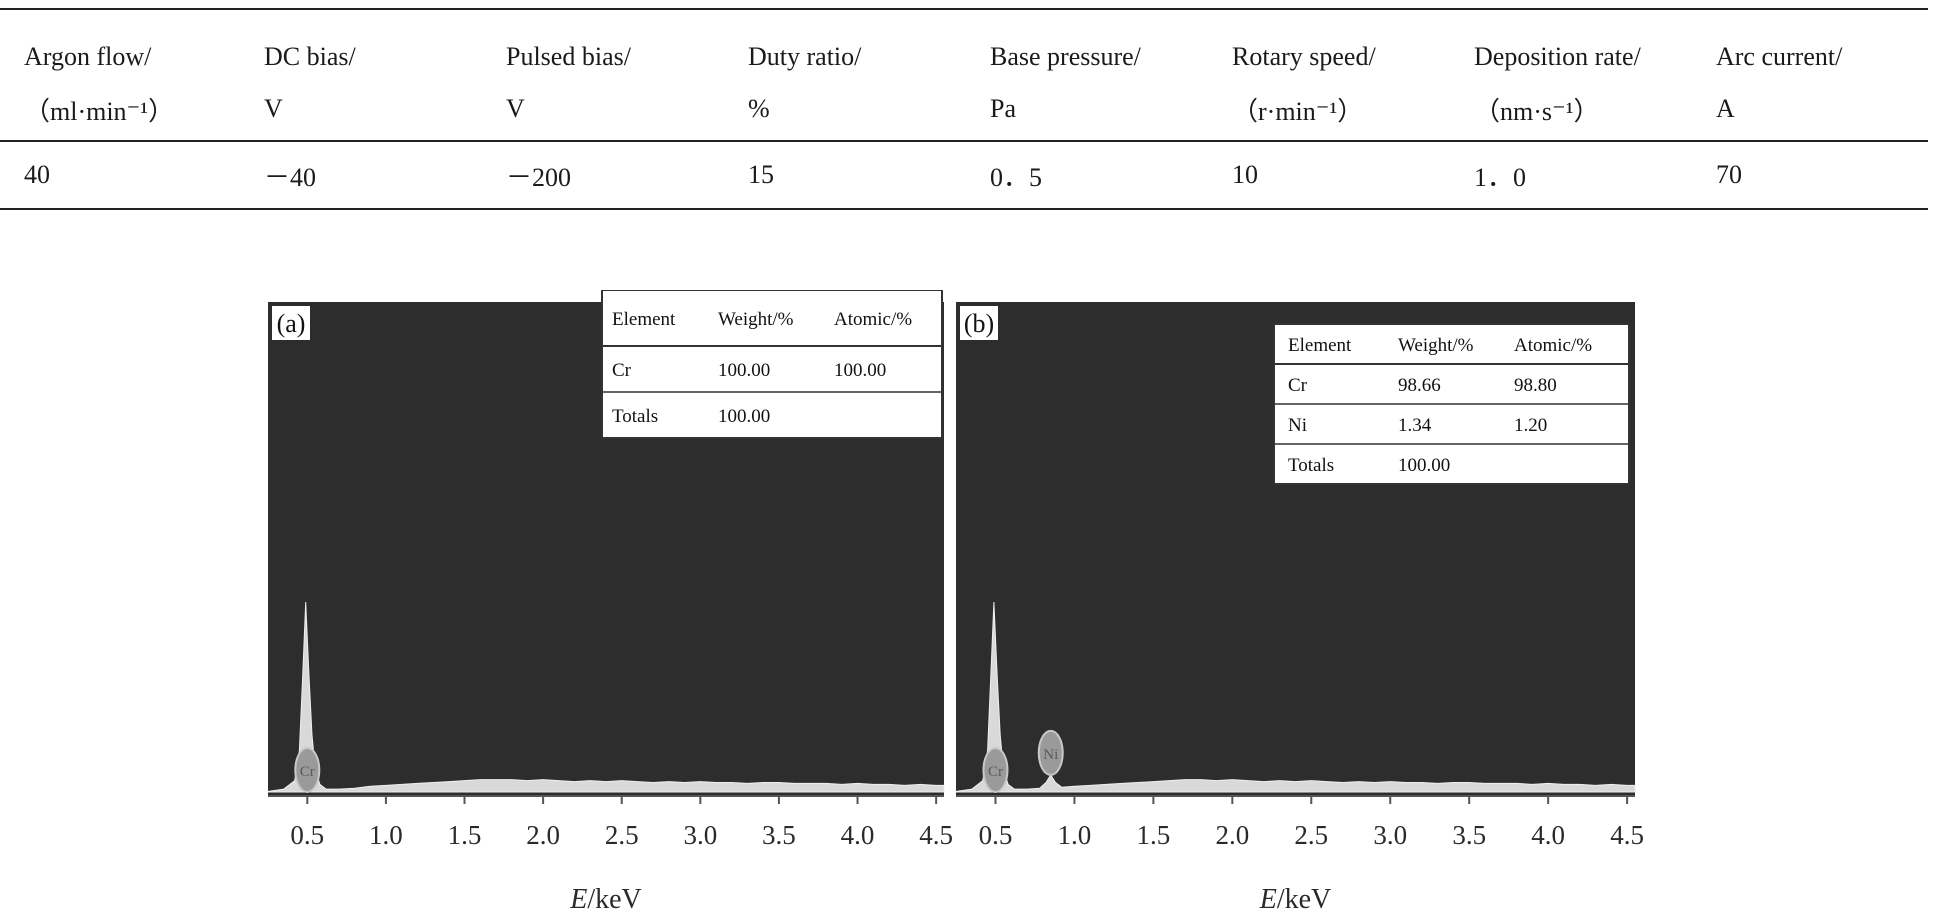 The image size is (1936, 918). I want to click on header-argon-flow: Argon flow/, so click(120, 43).